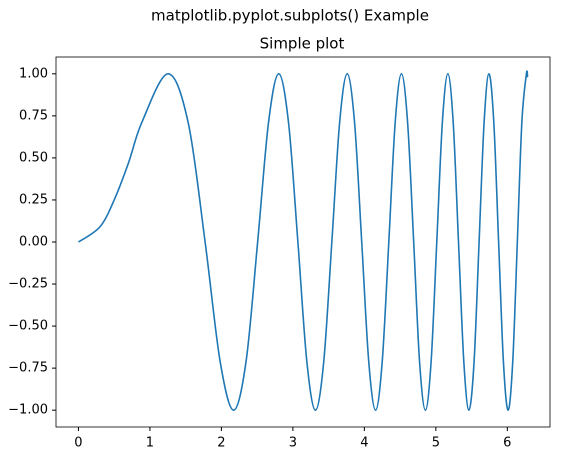 The width and height of the screenshot is (580, 463). What do you see at coordinates (293, 443) in the screenshot?
I see `x-tick-label: 3` at bounding box center [293, 443].